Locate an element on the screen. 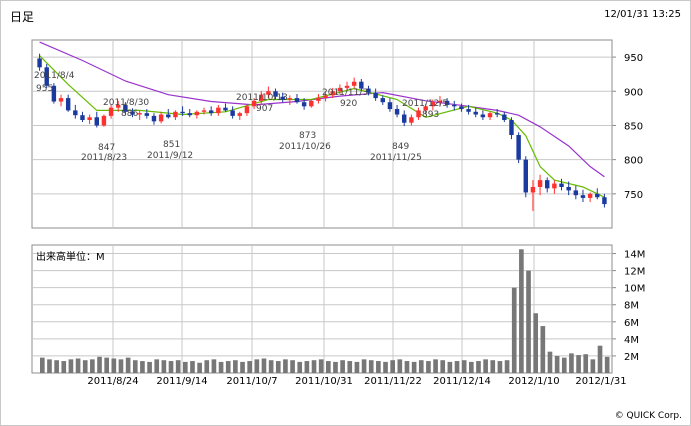 This screenshot has height=426, width=691. volume-y-label: 8M is located at coordinates (631, 306).